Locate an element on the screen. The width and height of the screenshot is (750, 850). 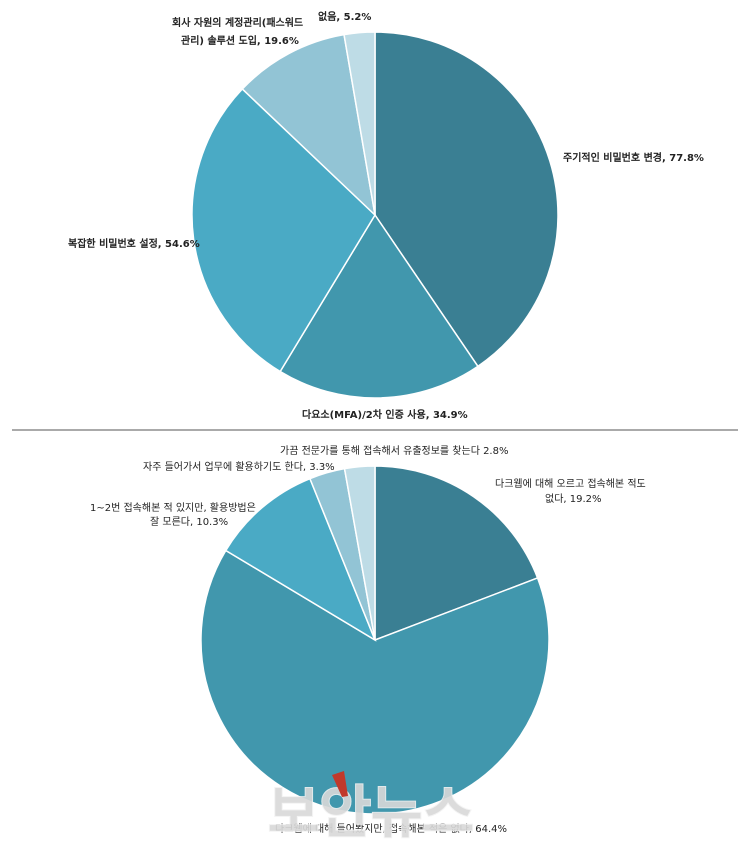
pie2-label-0-line1: 다크웹에 대해 오르고 접속해본 적도 is located at coordinates (570, 483).